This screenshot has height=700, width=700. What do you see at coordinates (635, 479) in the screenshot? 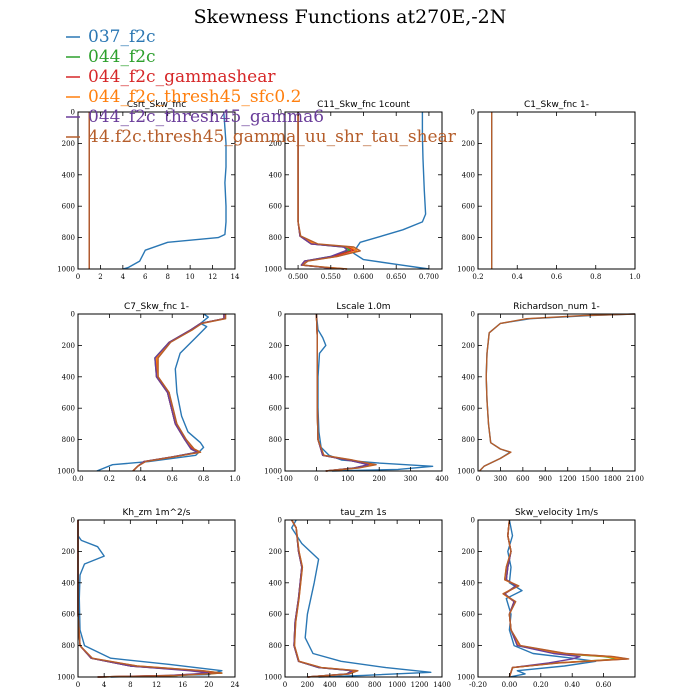
I see `x-tick-label: 2100` at bounding box center [635, 479].